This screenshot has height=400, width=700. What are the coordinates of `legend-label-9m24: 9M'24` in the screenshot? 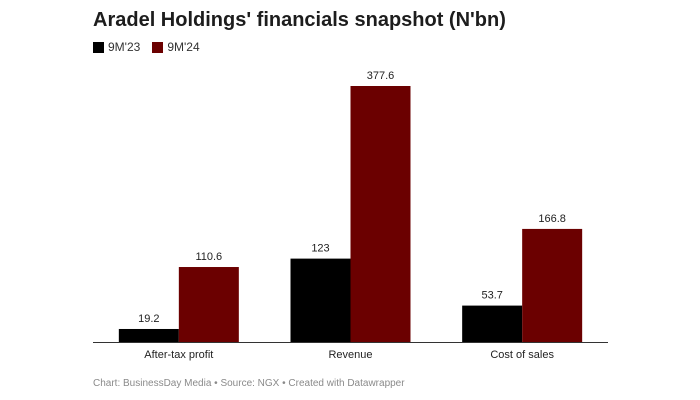 It's located at (183, 47).